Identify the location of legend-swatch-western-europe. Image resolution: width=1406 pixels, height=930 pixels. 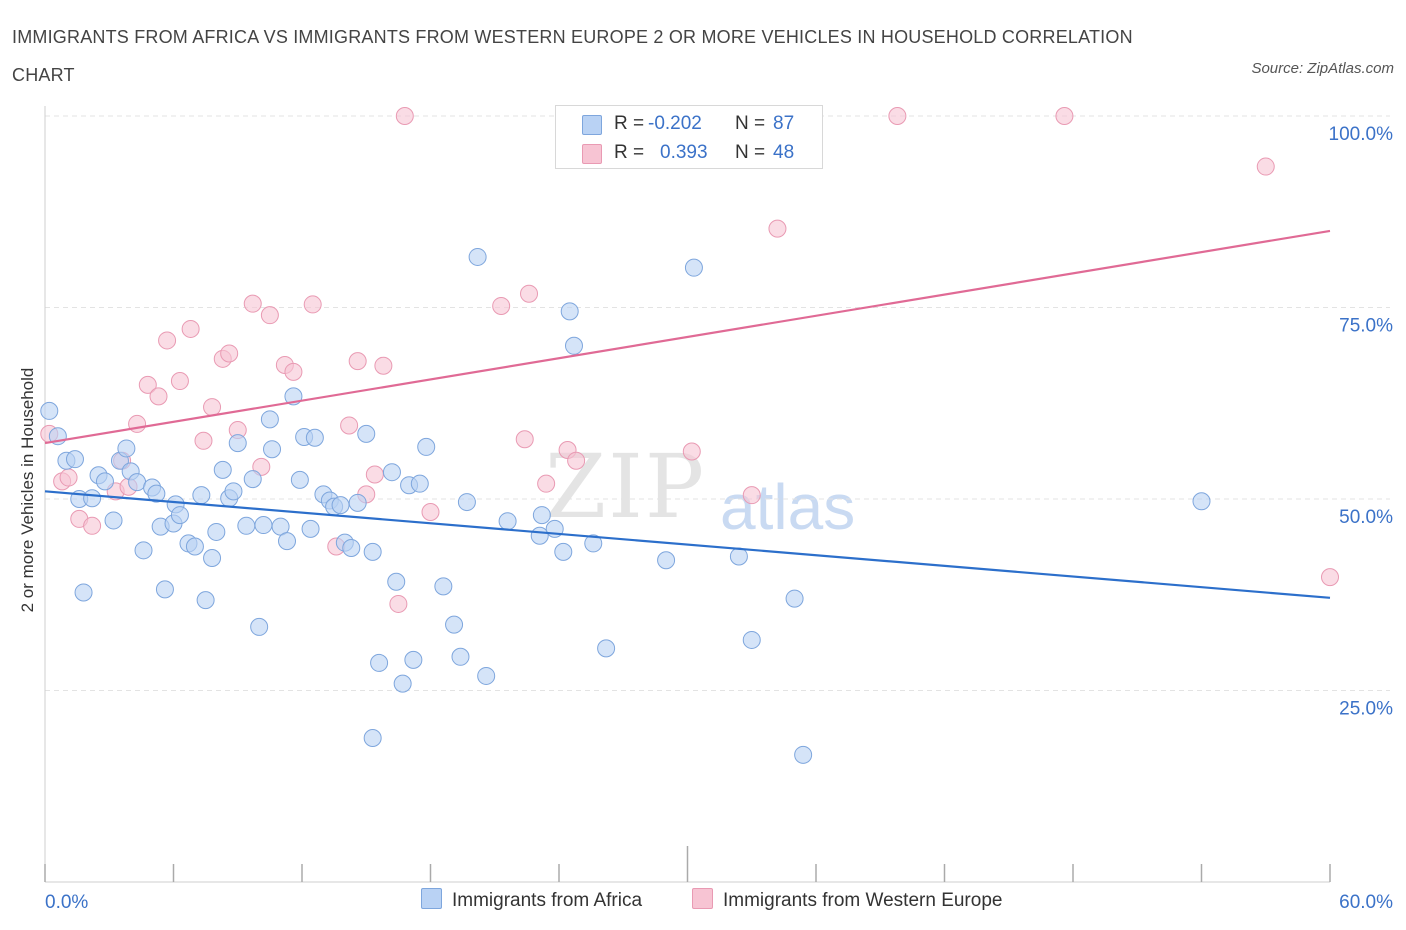
(592, 154).